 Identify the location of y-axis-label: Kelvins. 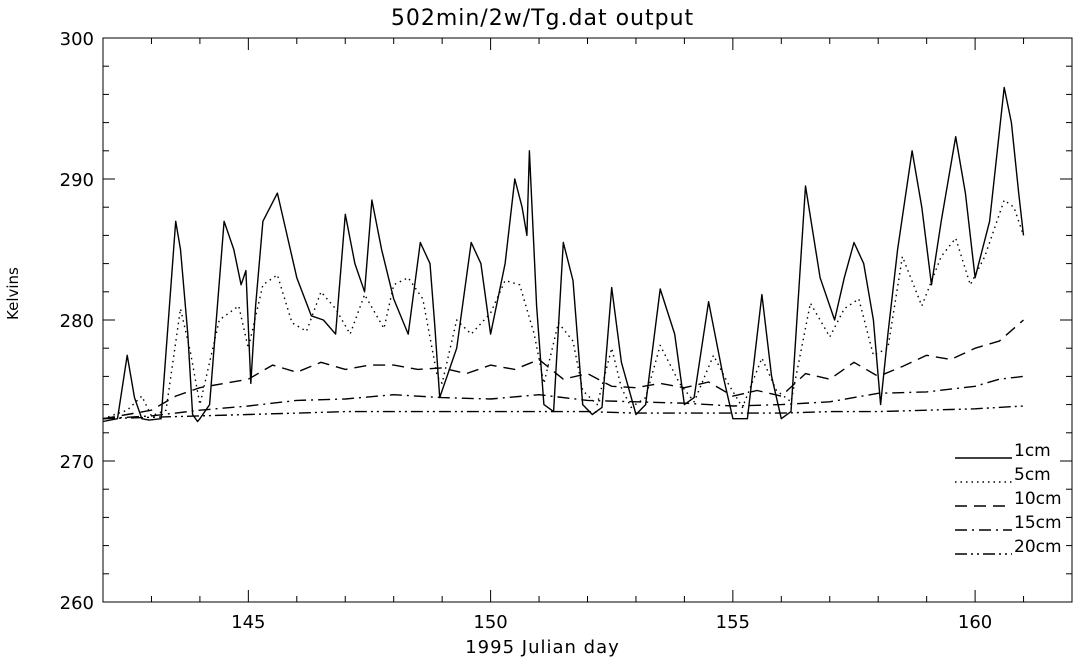
(13, 293).